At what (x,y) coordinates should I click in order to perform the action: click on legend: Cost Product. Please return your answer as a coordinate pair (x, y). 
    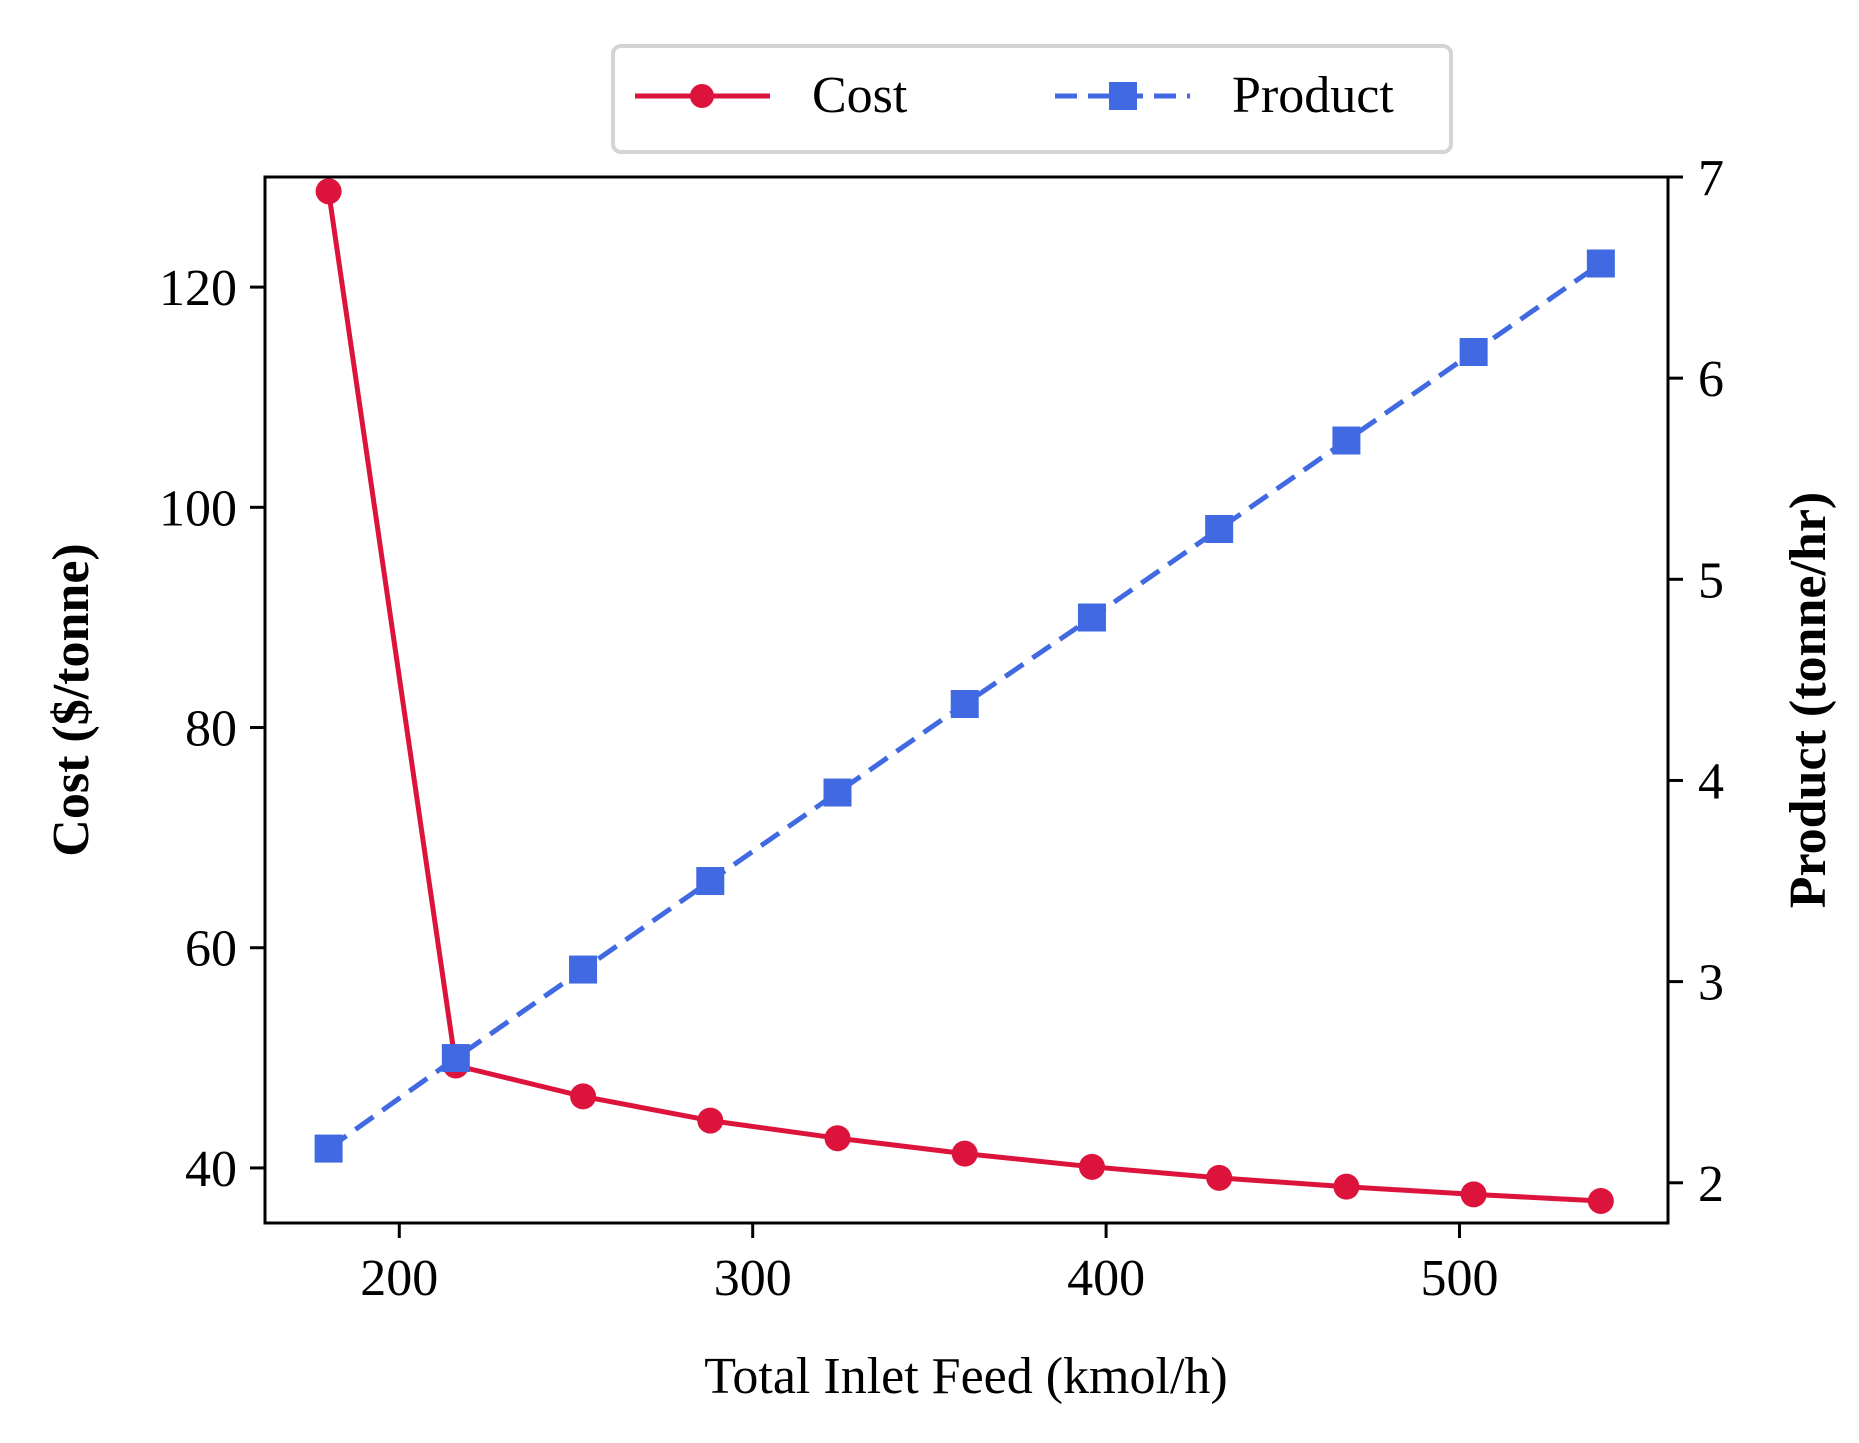
    Looking at the image, I should click on (1032, 99).